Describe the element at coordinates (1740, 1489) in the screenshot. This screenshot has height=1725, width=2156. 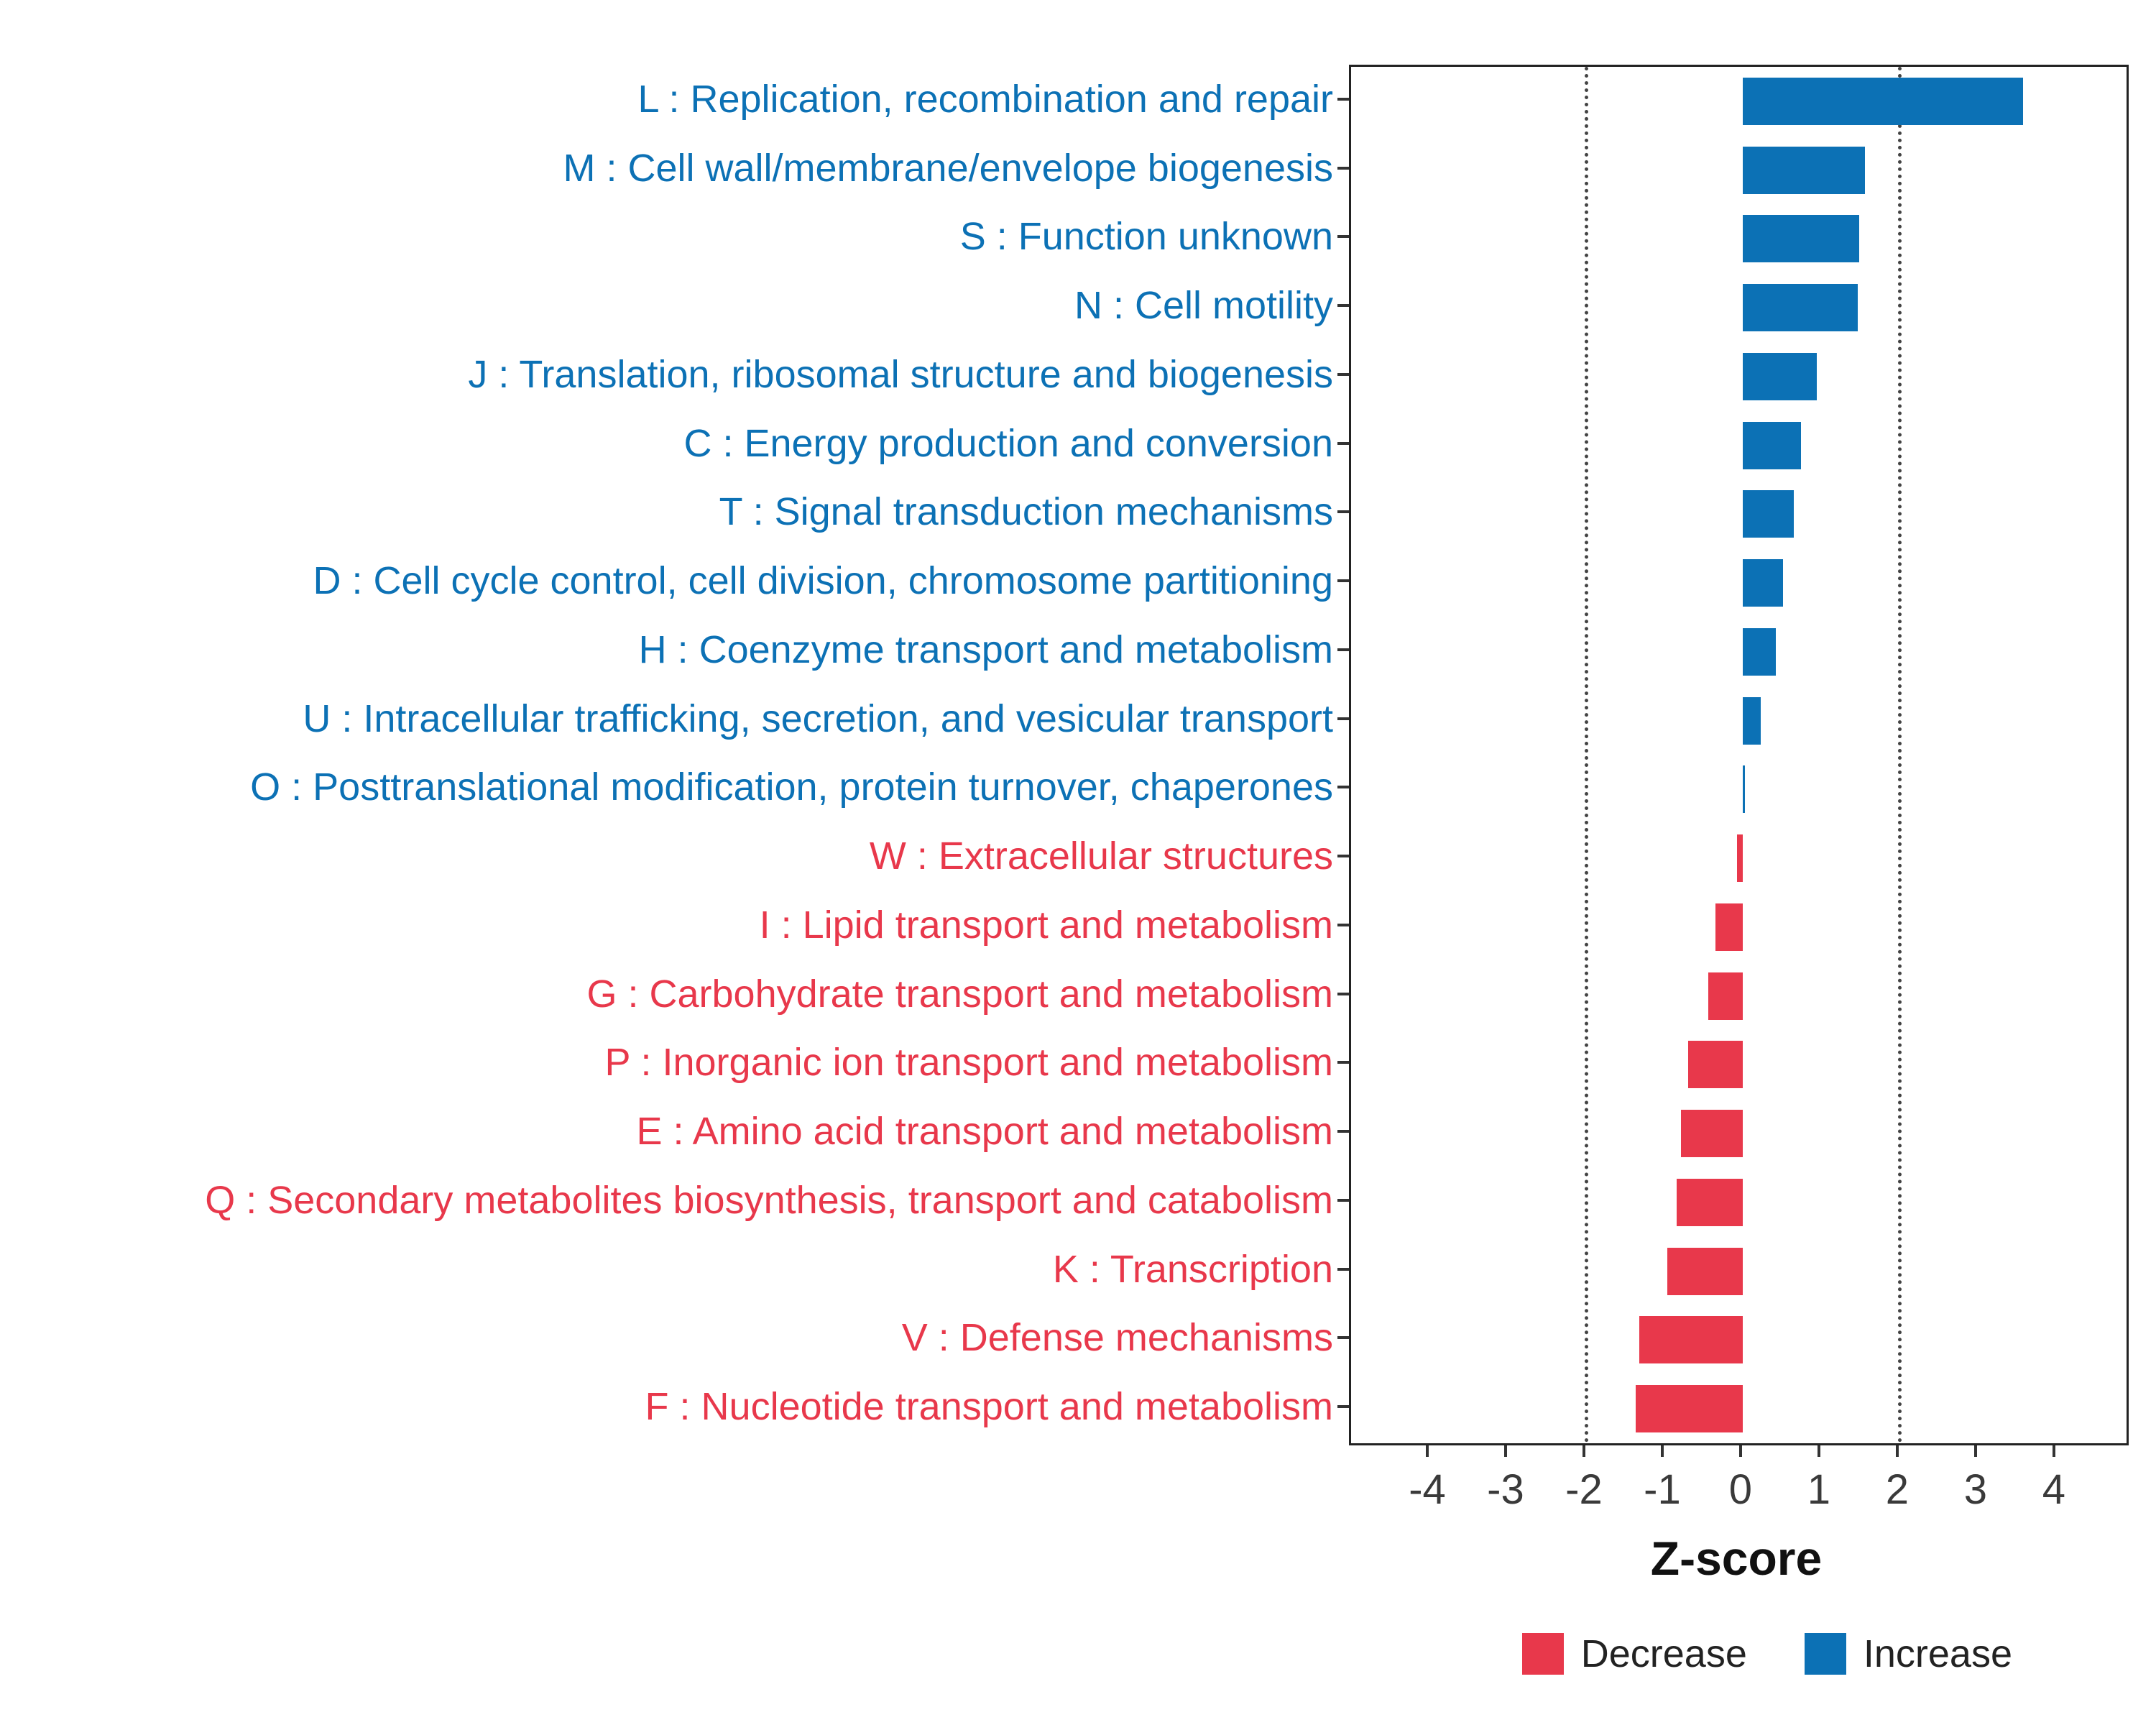
I see `x-tick-label: 0` at that location.